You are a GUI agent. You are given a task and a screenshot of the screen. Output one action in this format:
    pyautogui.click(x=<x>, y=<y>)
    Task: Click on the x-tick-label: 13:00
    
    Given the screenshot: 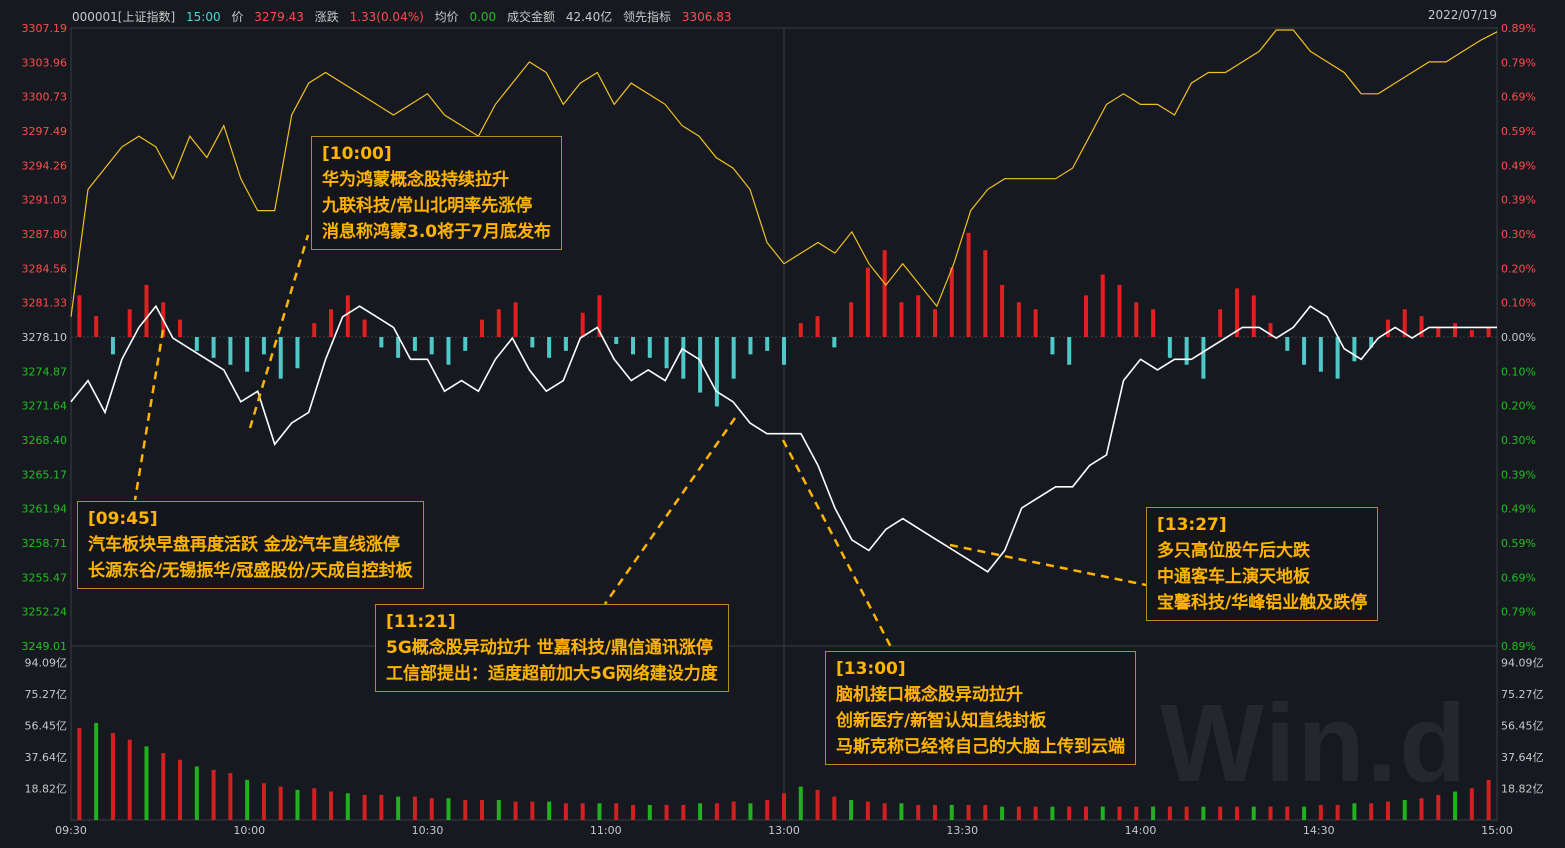 What is the action you would take?
    pyautogui.click(x=784, y=830)
    